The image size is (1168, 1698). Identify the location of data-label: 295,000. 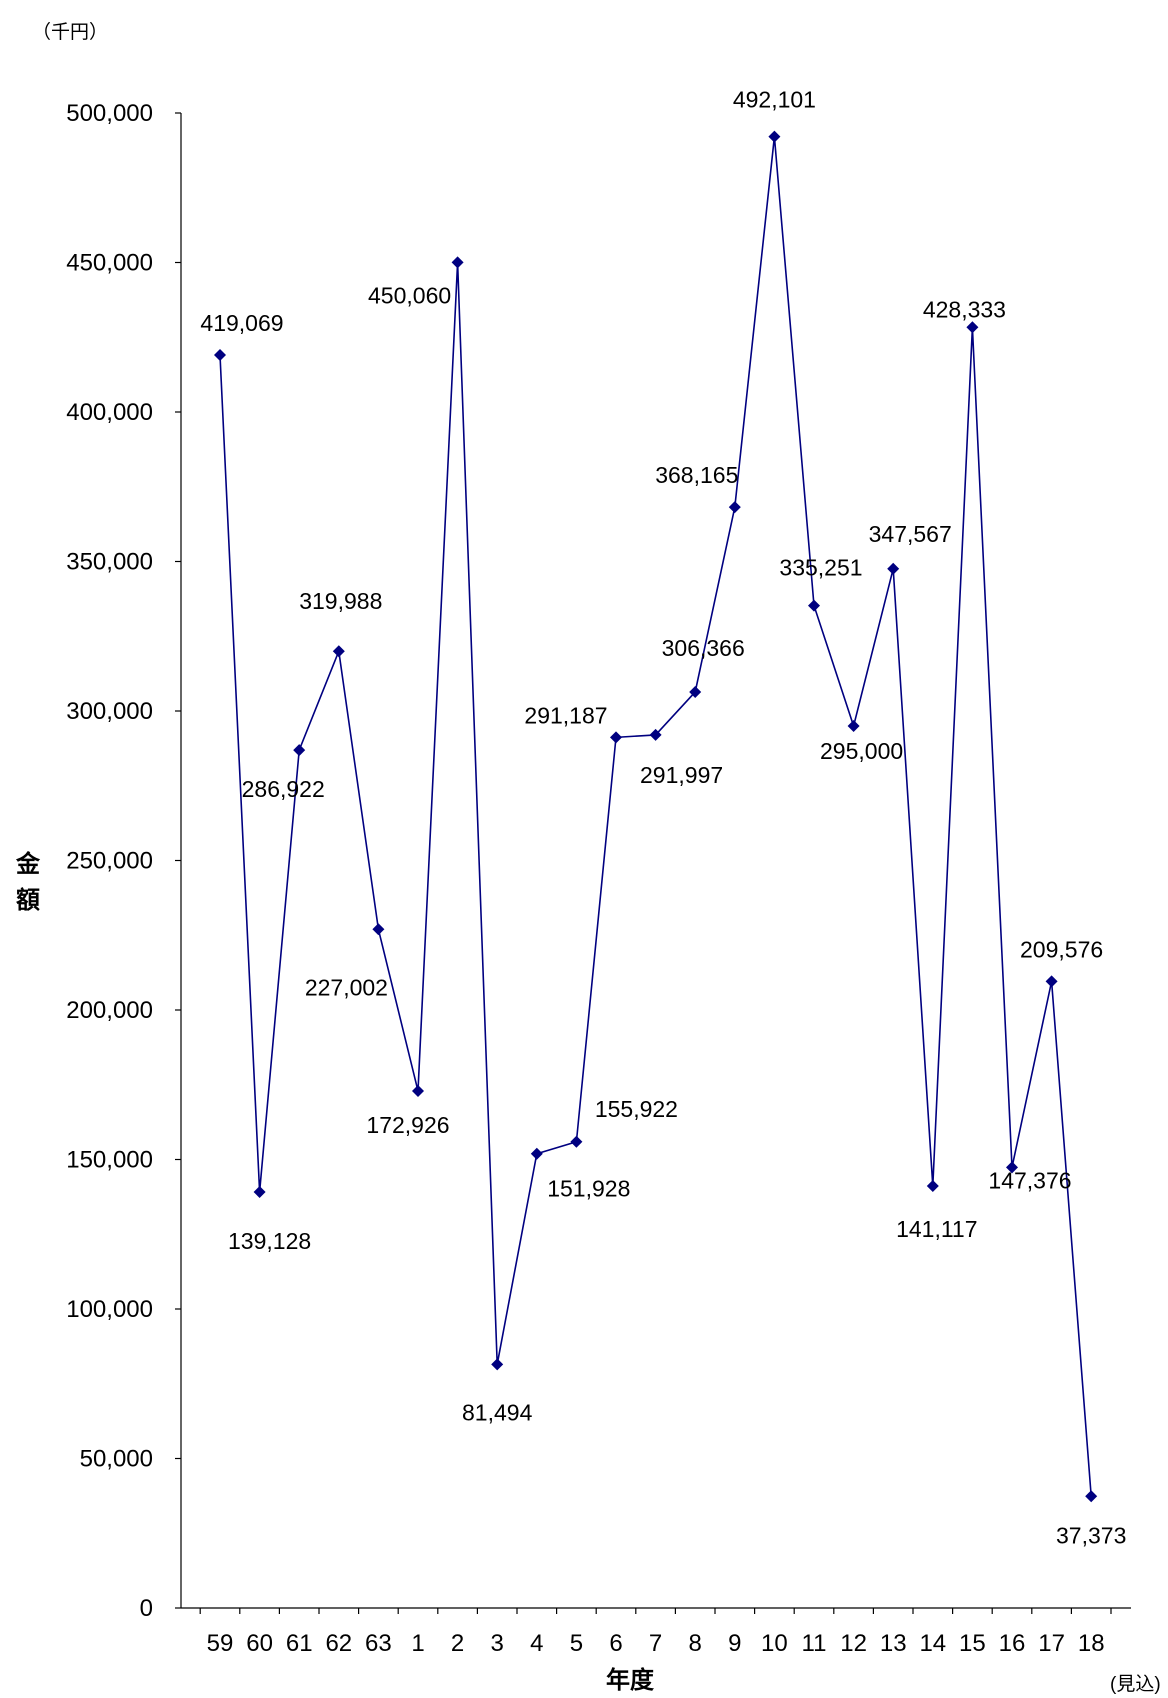
(861, 751).